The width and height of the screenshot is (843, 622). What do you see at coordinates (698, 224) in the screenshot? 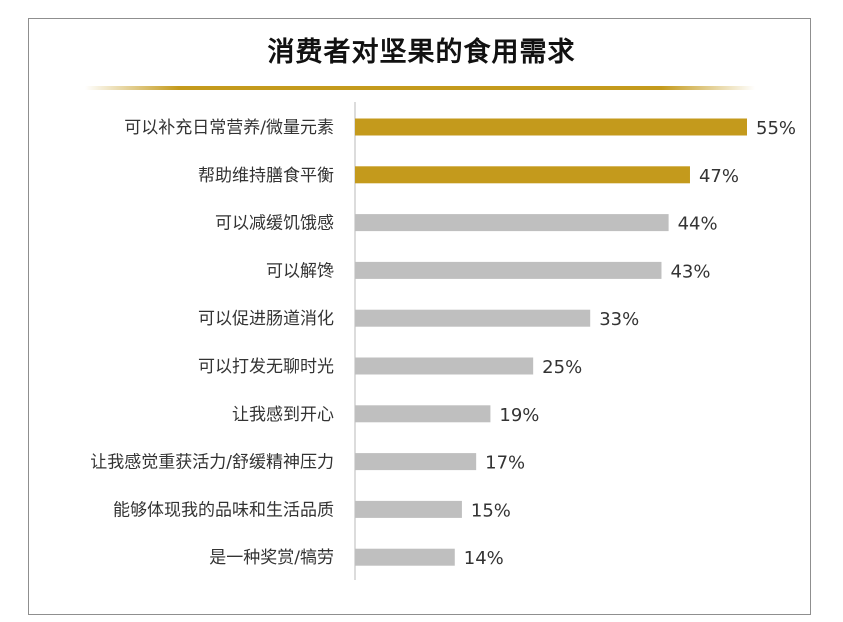
I see `data-label: 44%` at bounding box center [698, 224].